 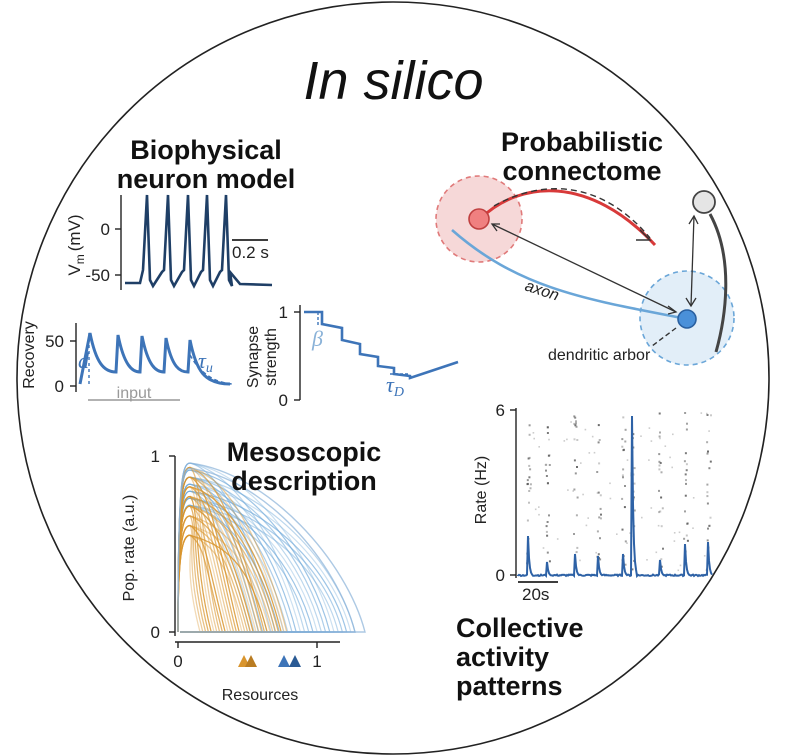 I want to click on raster-panel: 6 0 Rate (Hz) 20s, so click(x=593, y=502).